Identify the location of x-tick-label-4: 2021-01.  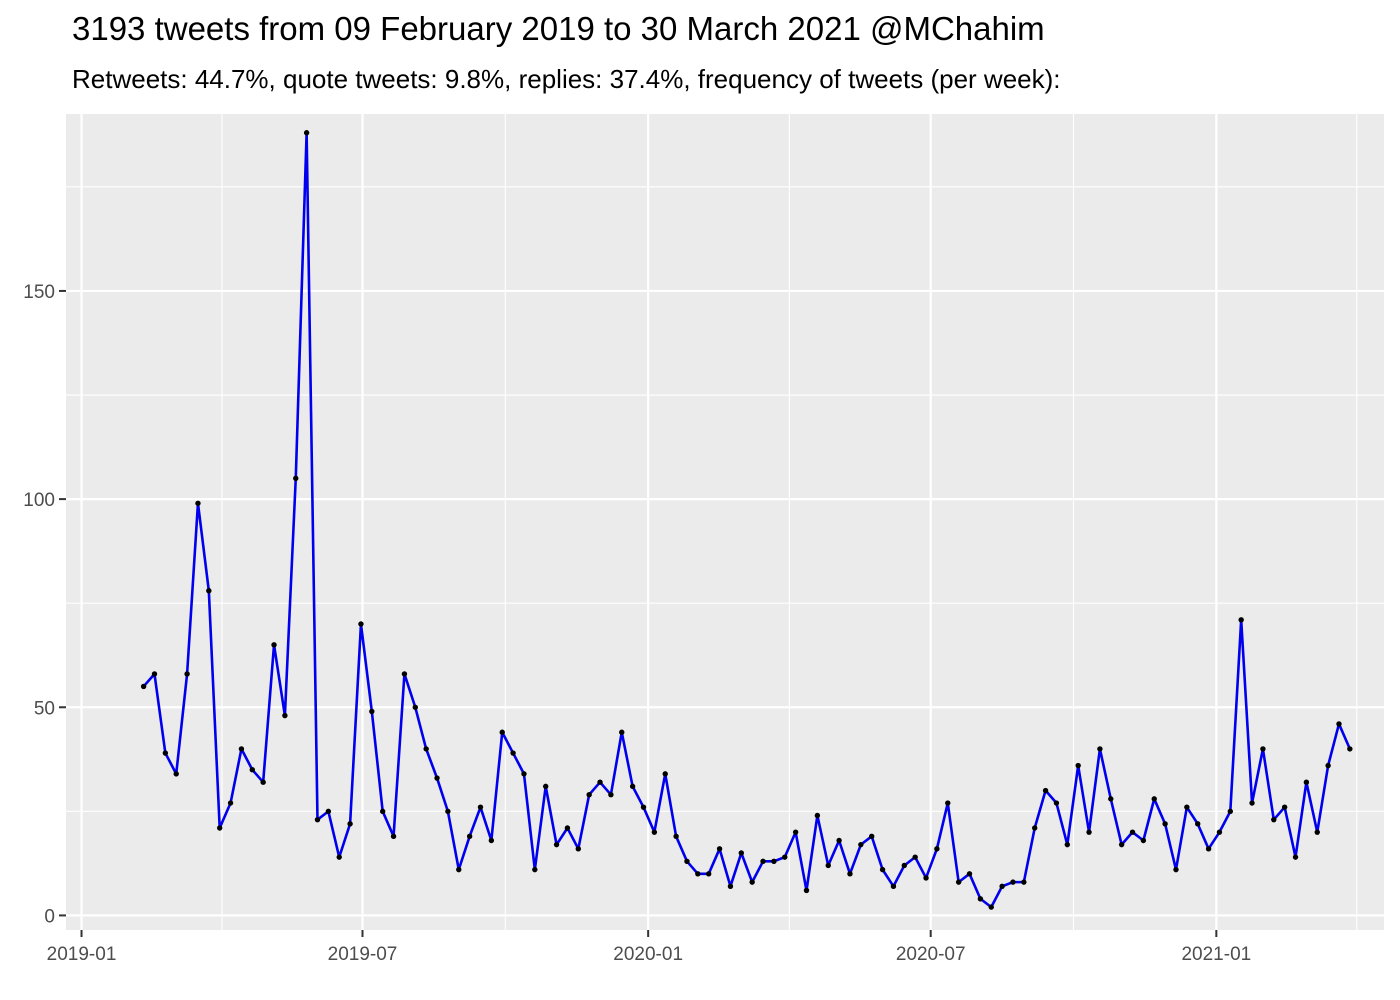
(1216, 954).